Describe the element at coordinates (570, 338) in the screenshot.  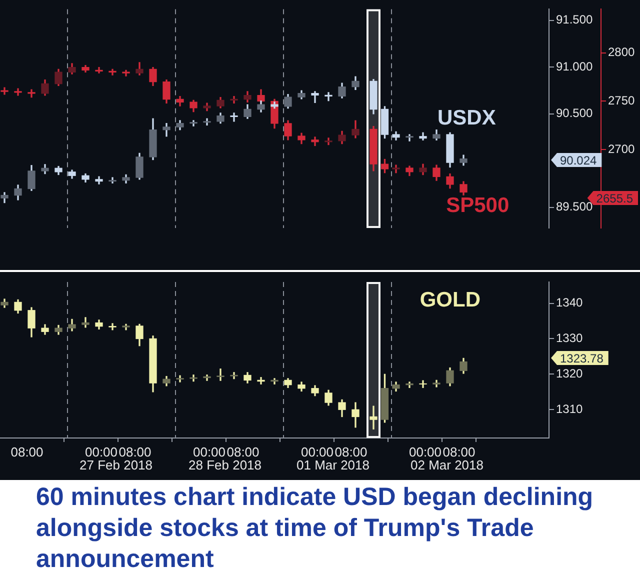
I see `y-tick-label: 1330` at that location.